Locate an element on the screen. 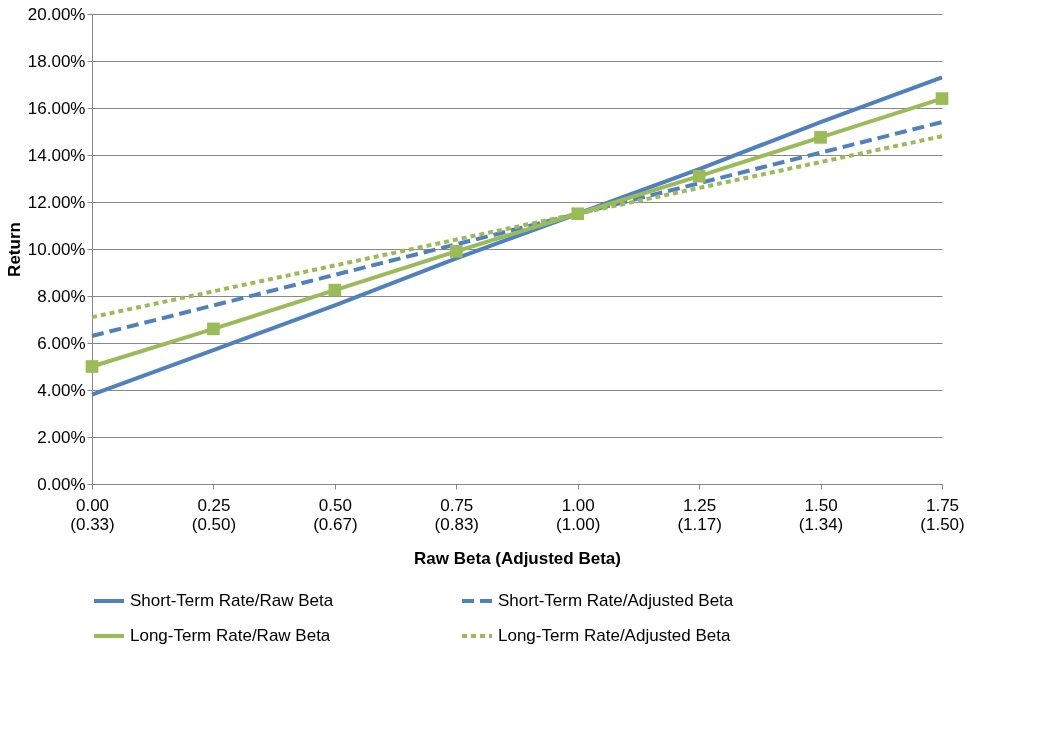 The width and height of the screenshot is (1054, 731). legend-label: Long-Term Rate/Raw Beta is located at coordinates (230, 635).